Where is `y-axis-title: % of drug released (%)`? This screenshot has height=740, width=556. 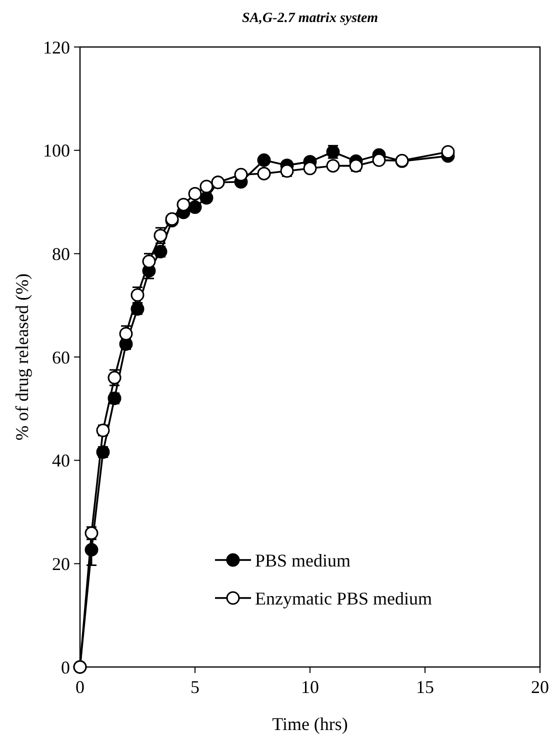 y-axis-title: % of drug released (%) is located at coordinates (22, 357).